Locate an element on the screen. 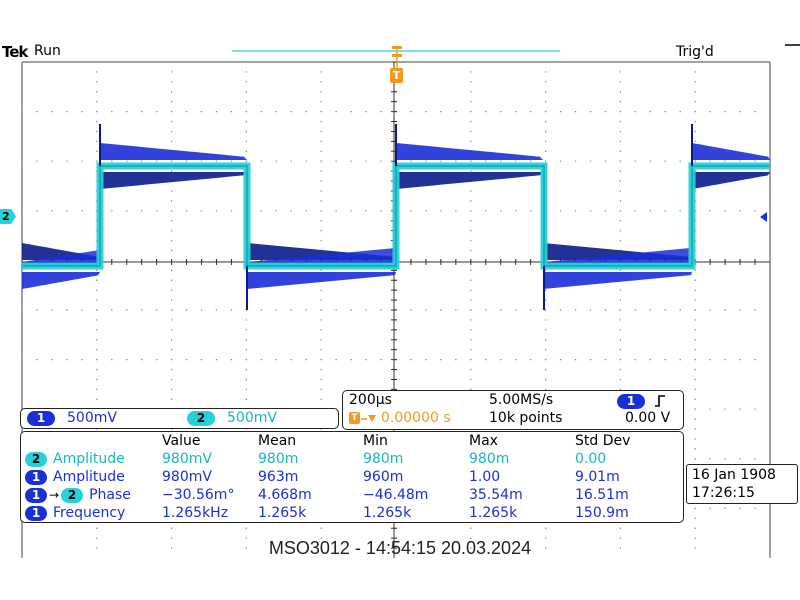 The height and width of the screenshot is (600, 800). ch1-level-indicator is located at coordinates (763, 217).